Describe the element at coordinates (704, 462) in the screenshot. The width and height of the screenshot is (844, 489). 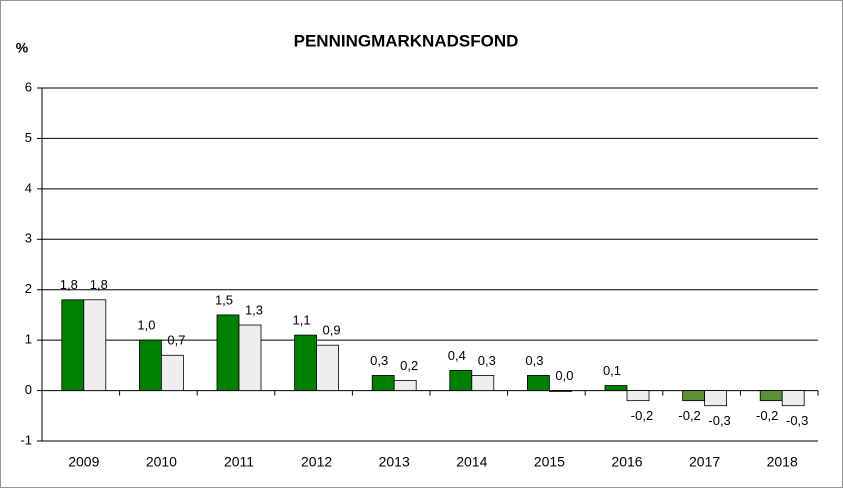
I see `x-tick-label: 2017` at that location.